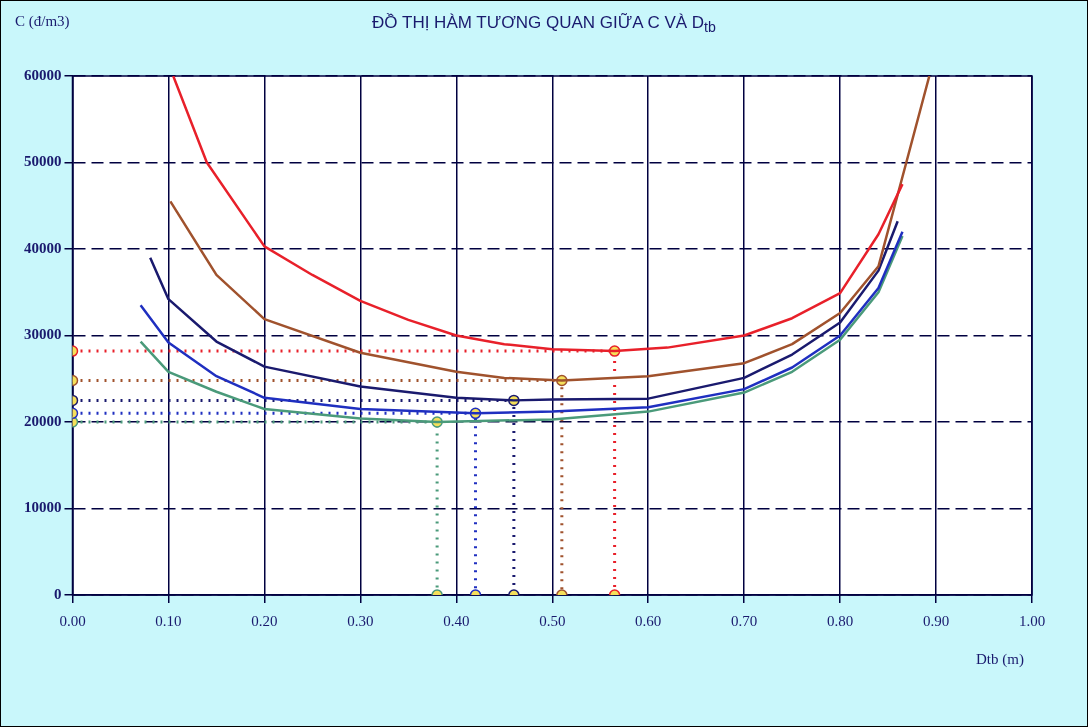  What do you see at coordinates (43, 247) in the screenshot?
I see `y-tick-label: 40000` at bounding box center [43, 247].